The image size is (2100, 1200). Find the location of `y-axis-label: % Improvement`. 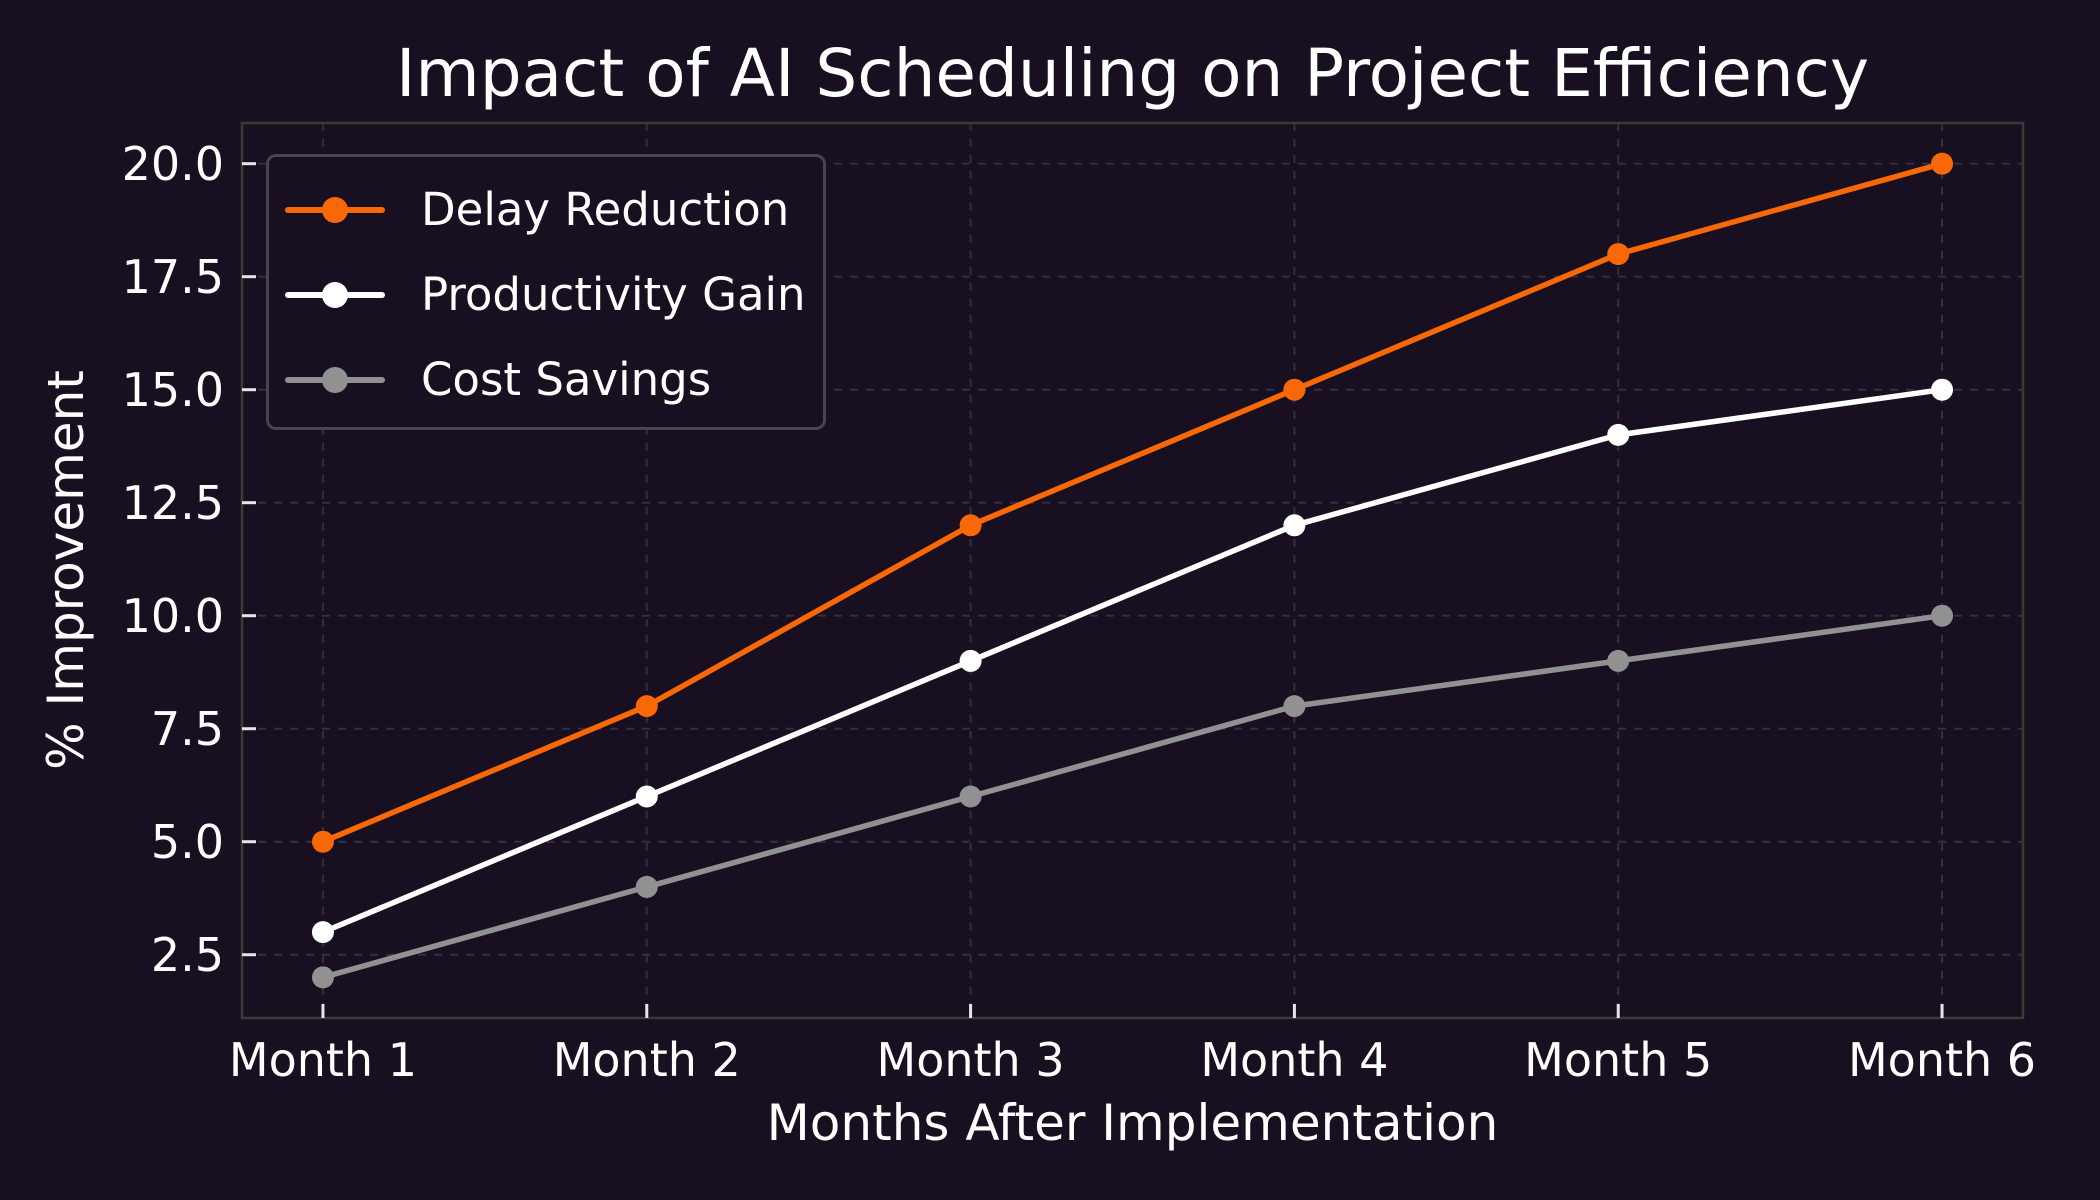

y-axis-label: % Improvement is located at coordinates (66, 570).